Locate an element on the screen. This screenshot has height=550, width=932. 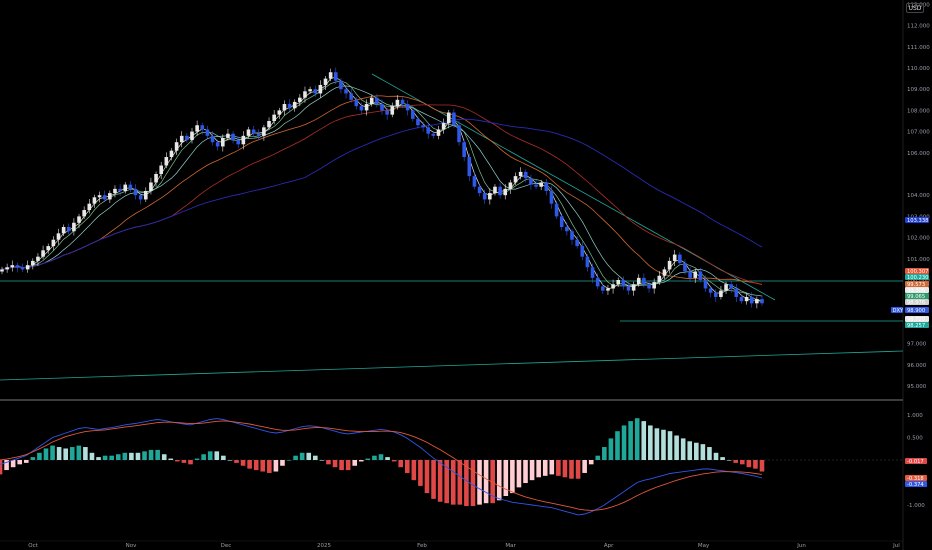
price-badge-label: 98.257 is located at coordinates (916, 326).